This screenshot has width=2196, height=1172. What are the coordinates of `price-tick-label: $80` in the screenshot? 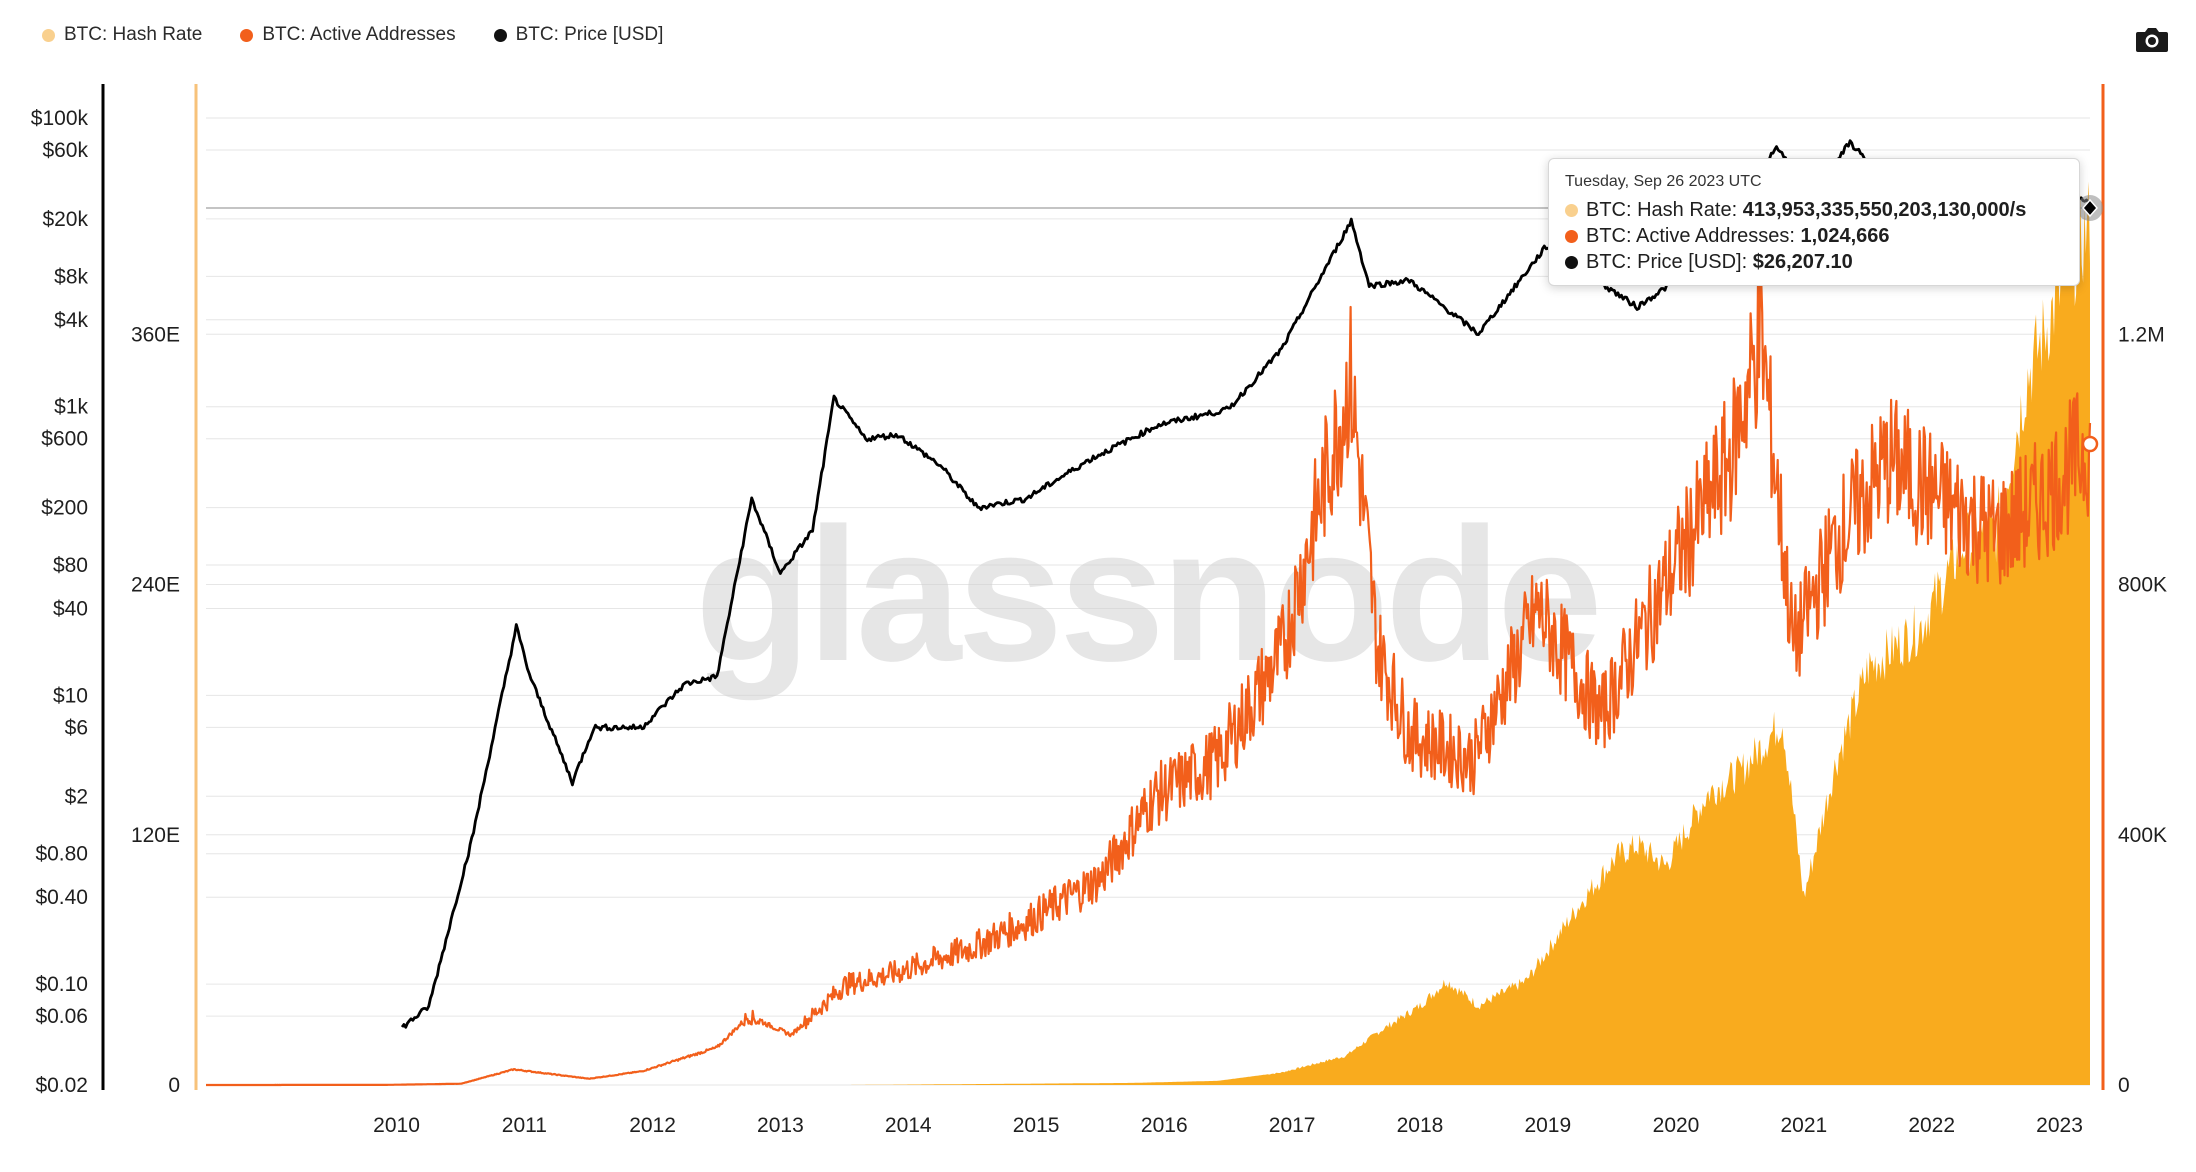 It's located at (70, 565).